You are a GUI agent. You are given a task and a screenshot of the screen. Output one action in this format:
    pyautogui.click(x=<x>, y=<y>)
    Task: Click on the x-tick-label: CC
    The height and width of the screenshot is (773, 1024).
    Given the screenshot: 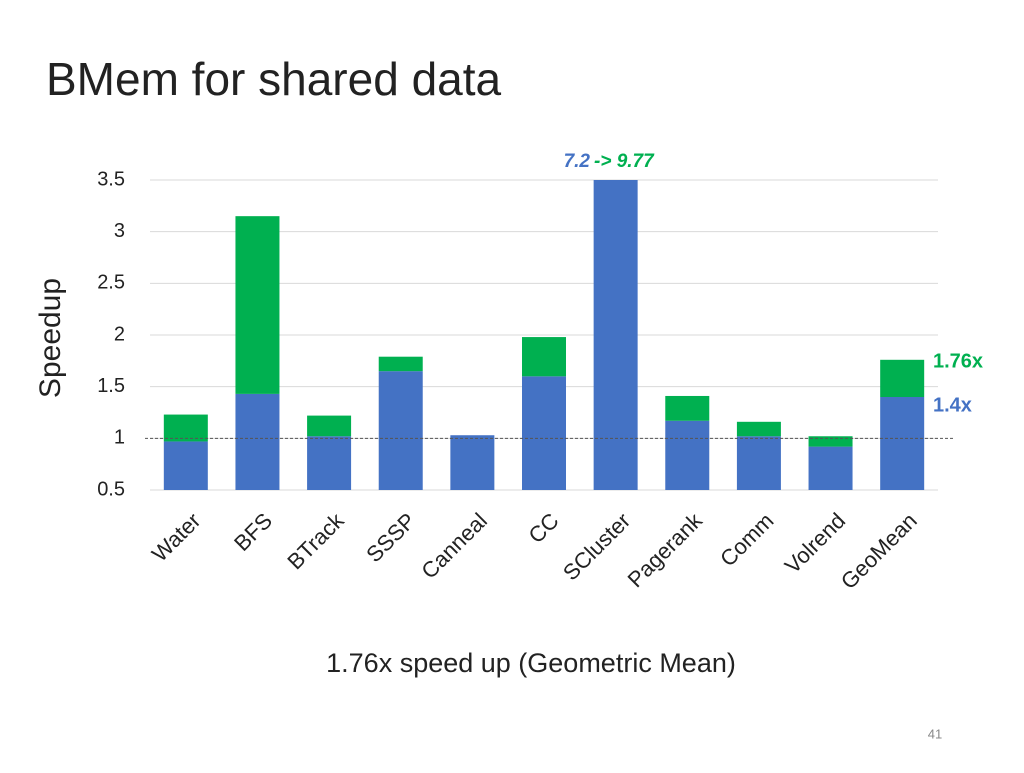 What is the action you would take?
    pyautogui.click(x=543, y=528)
    